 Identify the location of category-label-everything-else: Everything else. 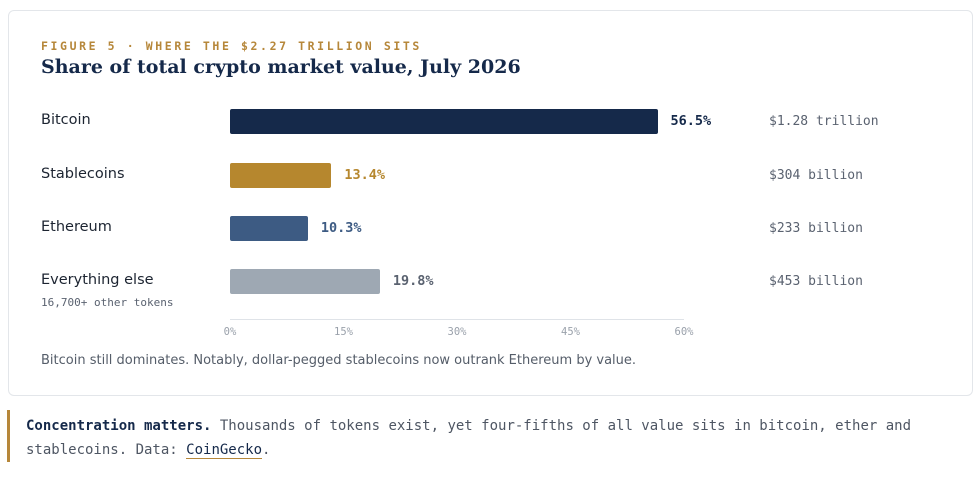
(97, 280).